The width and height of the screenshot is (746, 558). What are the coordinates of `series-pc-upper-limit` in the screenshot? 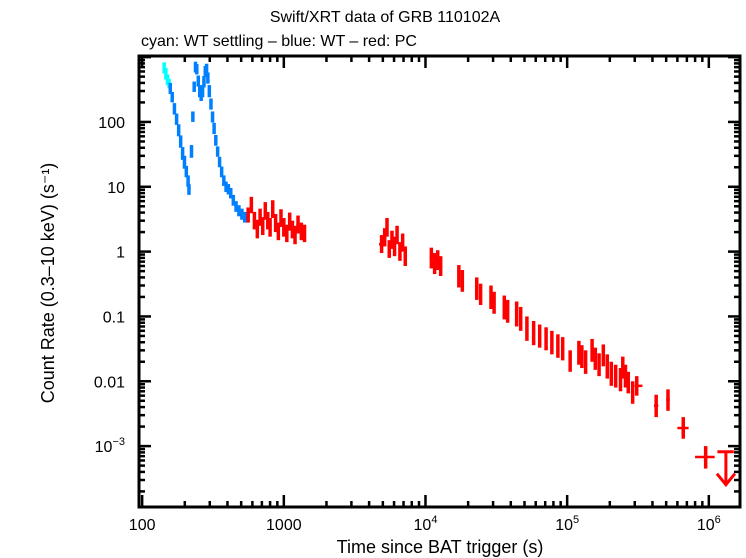 It's located at (726, 469).